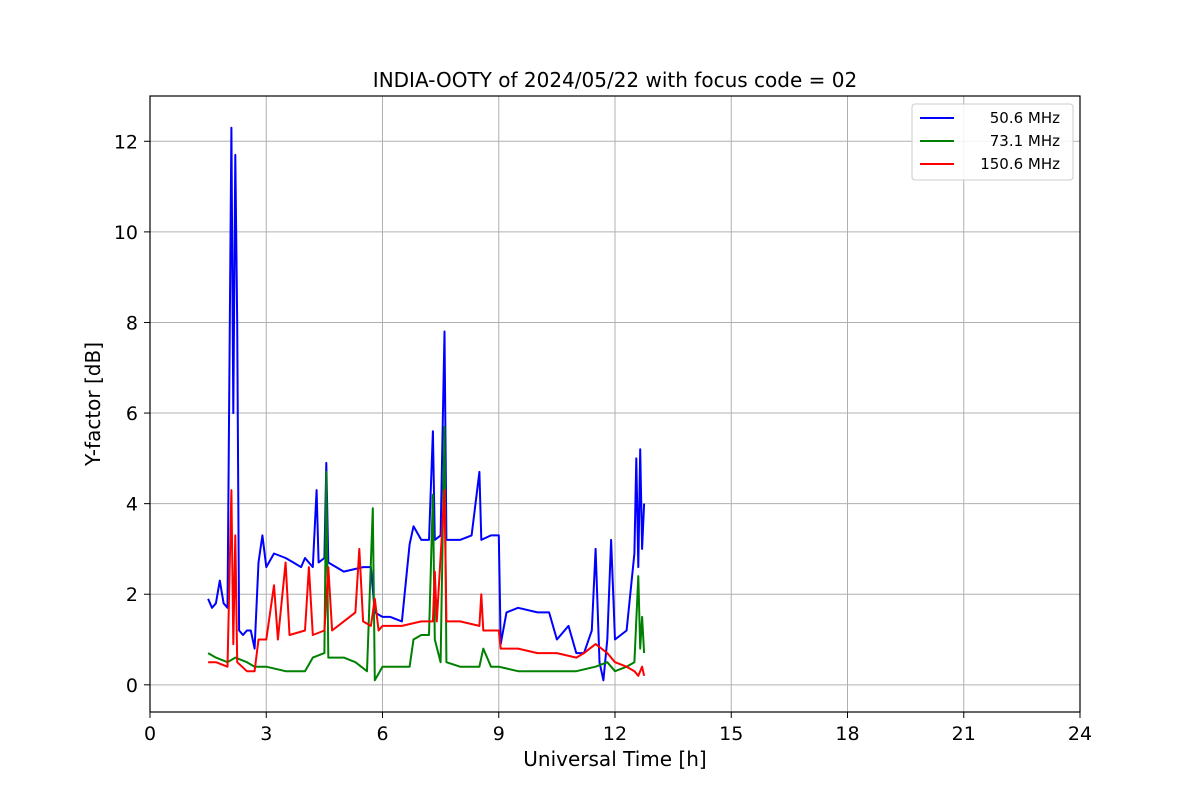 The image size is (1200, 800). What do you see at coordinates (126, 233) in the screenshot?
I see `y-tick-label: 10` at bounding box center [126, 233].